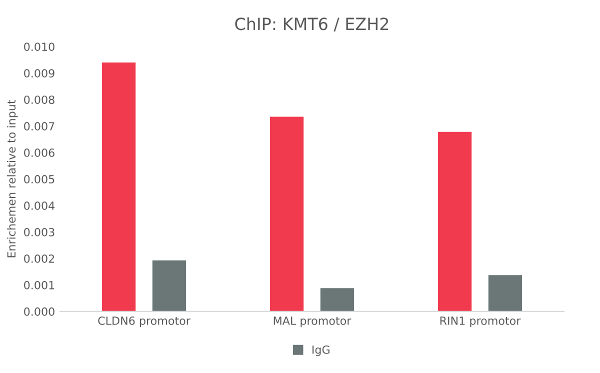 Image resolution: width=600 pixels, height=373 pixels. Describe the element at coordinates (311, 24) in the screenshot. I see `chart-title: ChIP: KMT6 / EZH2` at that location.